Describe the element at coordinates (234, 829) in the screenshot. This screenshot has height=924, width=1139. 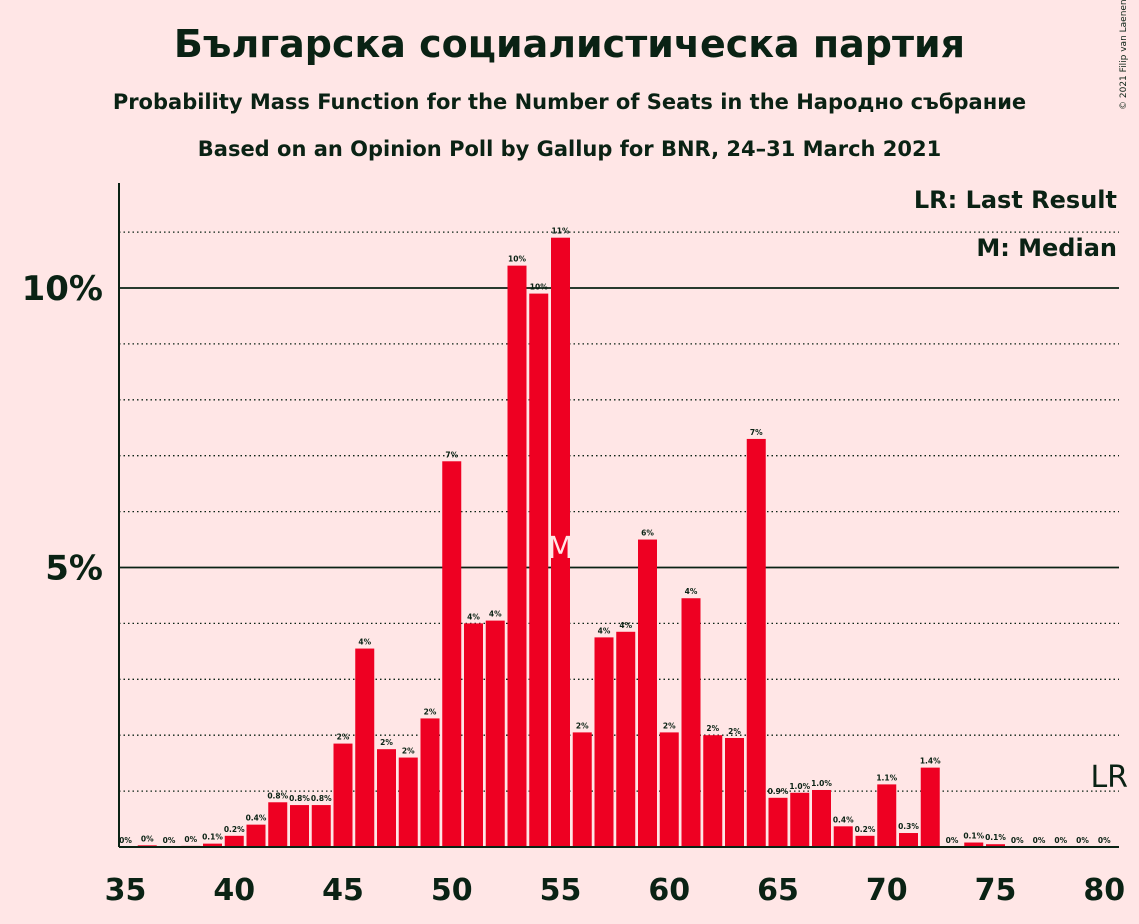
I see `bar-value-label: 0.2%` at that location.